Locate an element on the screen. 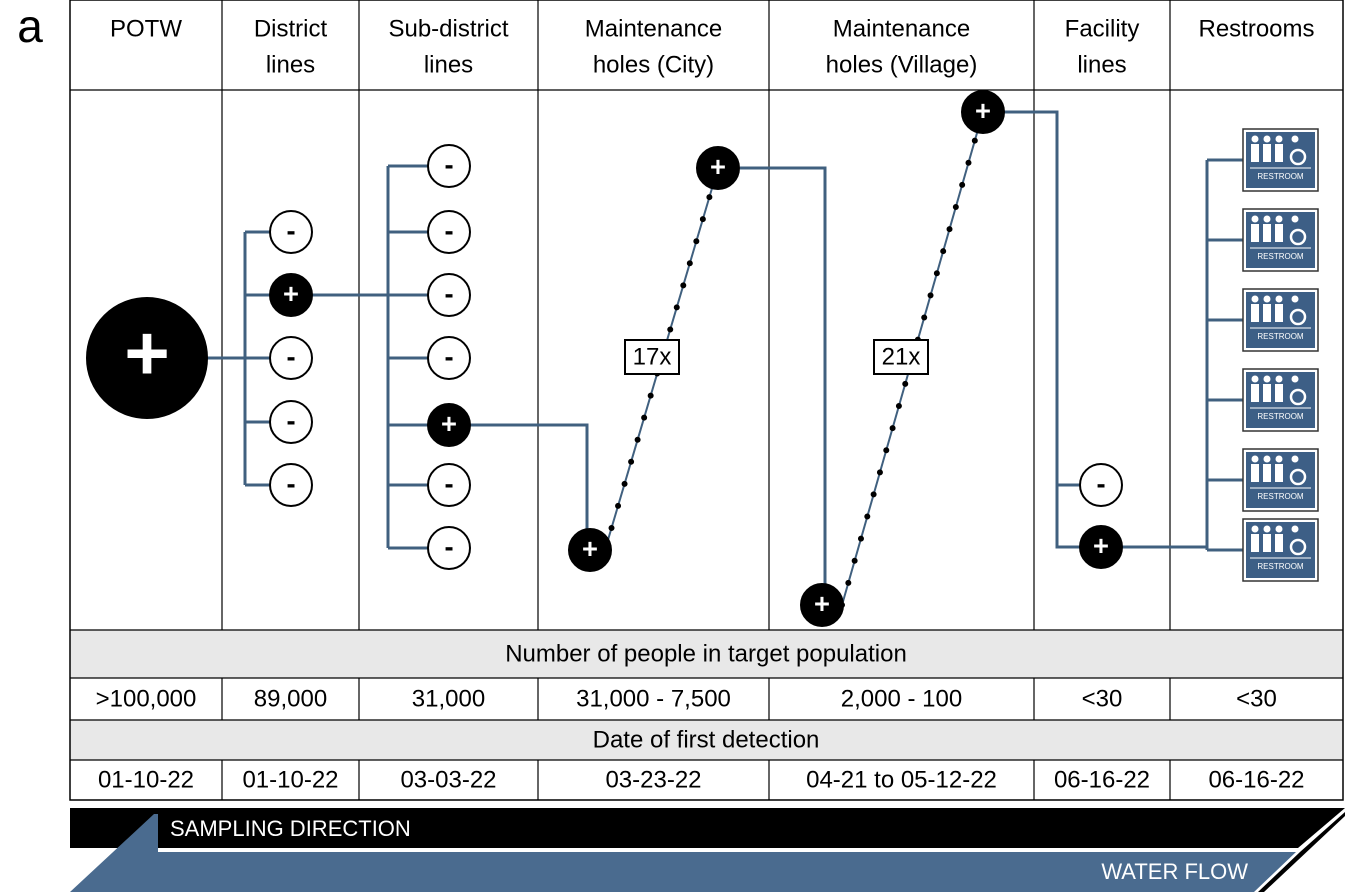  fold-label: 17x is located at coordinates (652, 356).